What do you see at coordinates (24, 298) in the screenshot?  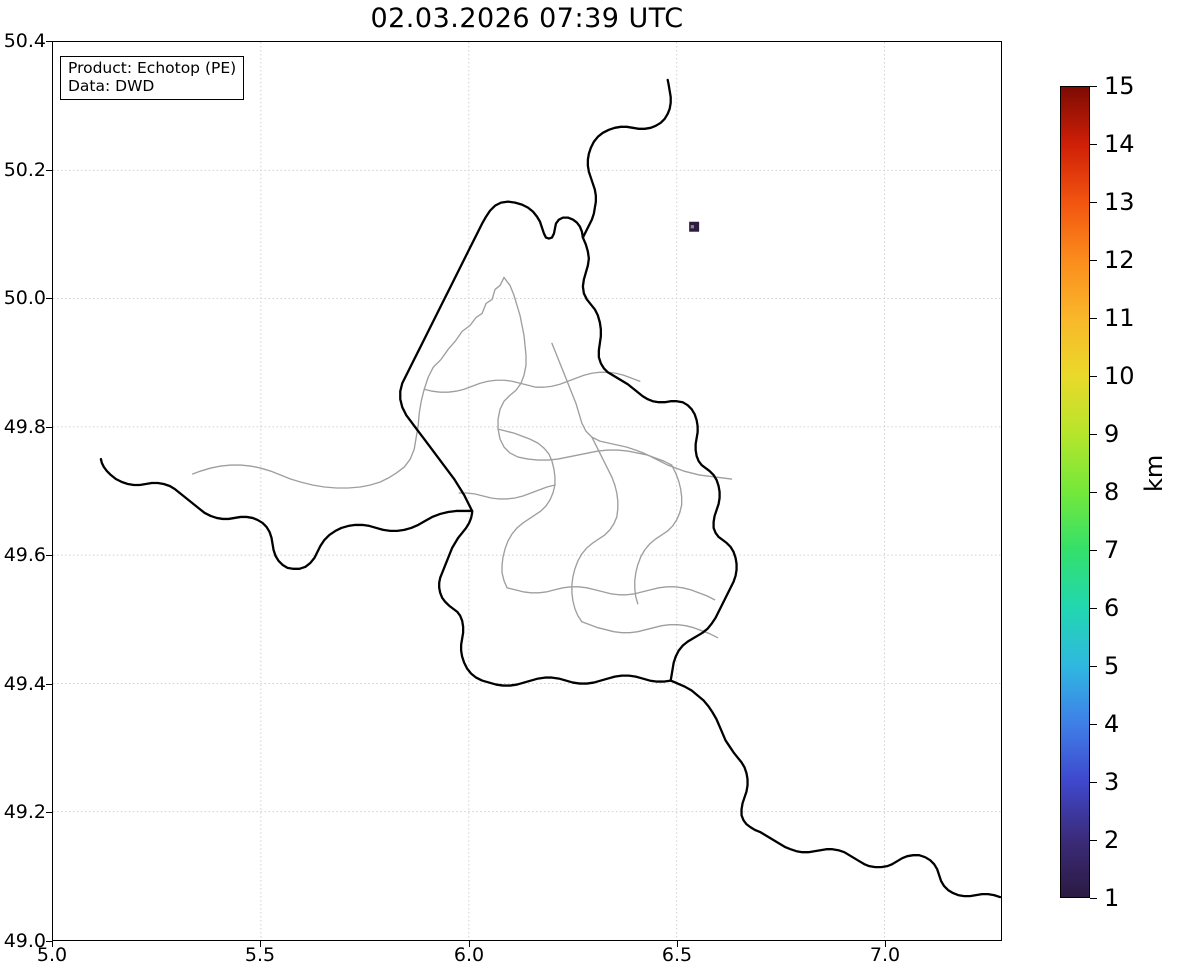 I see `ytick-label: 50.0` at bounding box center [24, 298].